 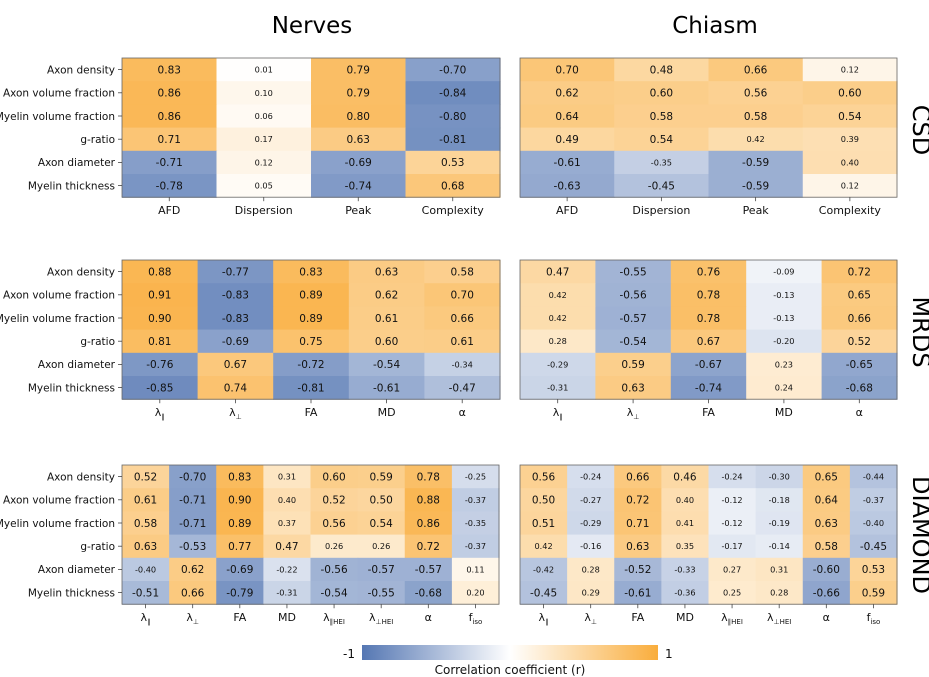 I want to click on cell-value-label: -0.83, so click(x=235, y=319).